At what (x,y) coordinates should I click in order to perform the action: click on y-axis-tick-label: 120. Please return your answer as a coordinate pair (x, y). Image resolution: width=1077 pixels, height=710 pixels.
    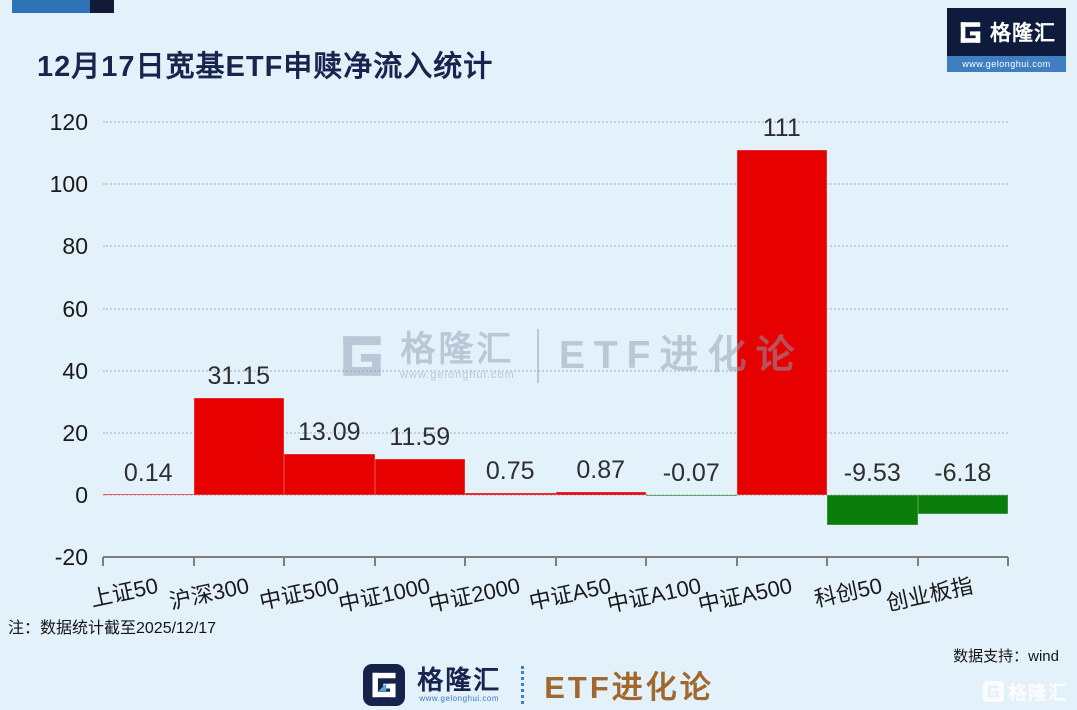
    Looking at the image, I should click on (68, 122).